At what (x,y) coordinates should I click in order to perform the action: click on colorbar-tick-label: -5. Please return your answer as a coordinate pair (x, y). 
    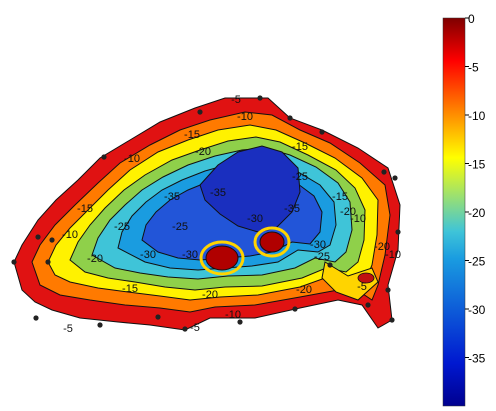
    Looking at the image, I should click on (473, 68).